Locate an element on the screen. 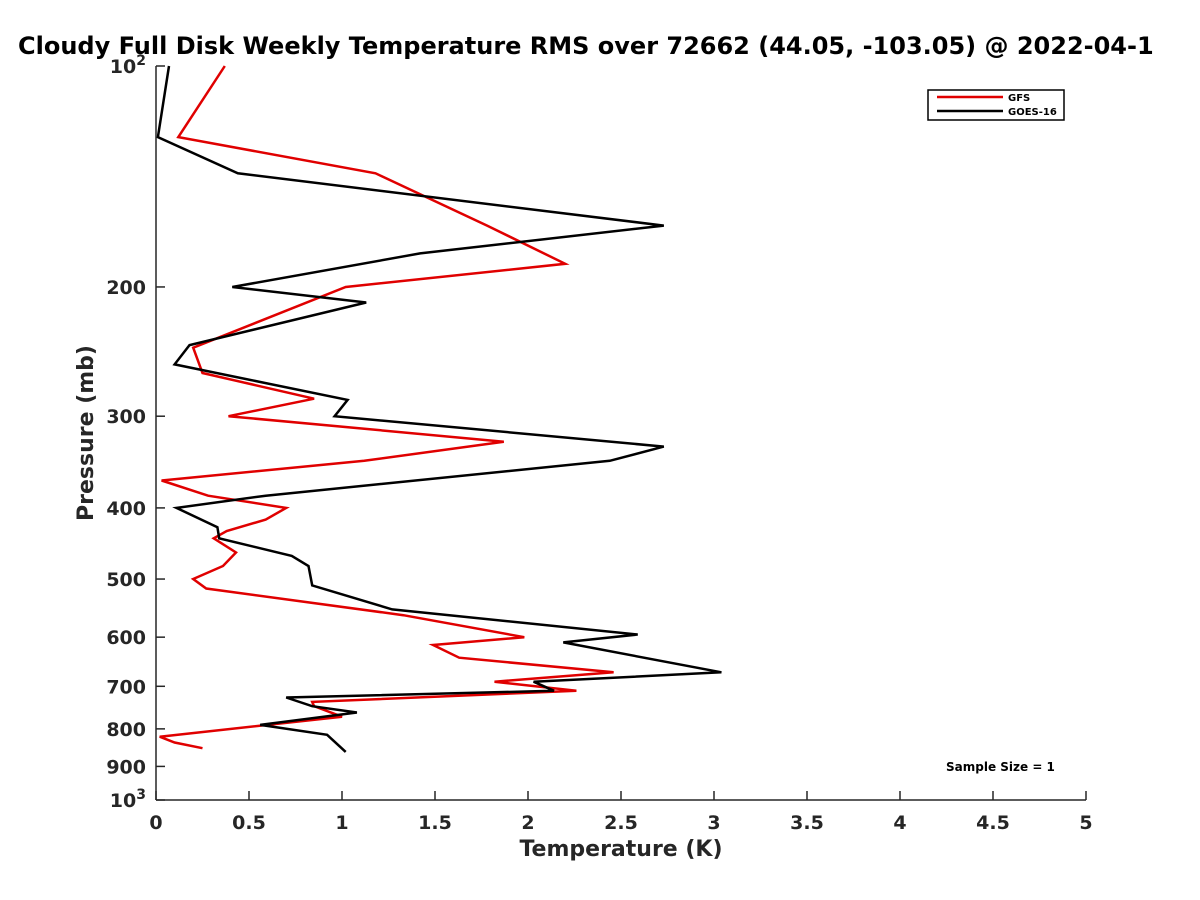  legend-label-gfs: GFS is located at coordinates (1019, 98).